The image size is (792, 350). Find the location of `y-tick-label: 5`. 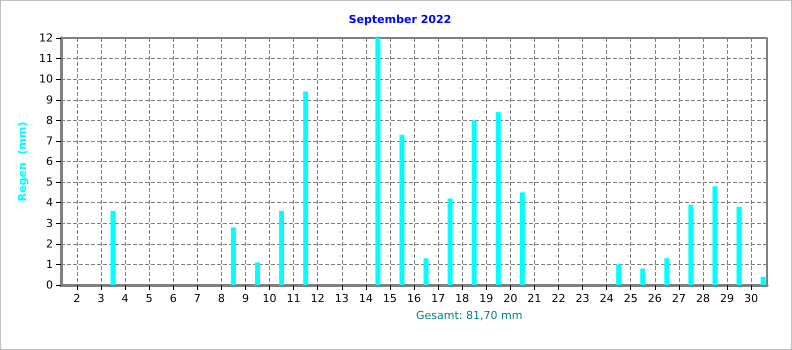

y-tick-label: 5 is located at coordinates (49, 182).